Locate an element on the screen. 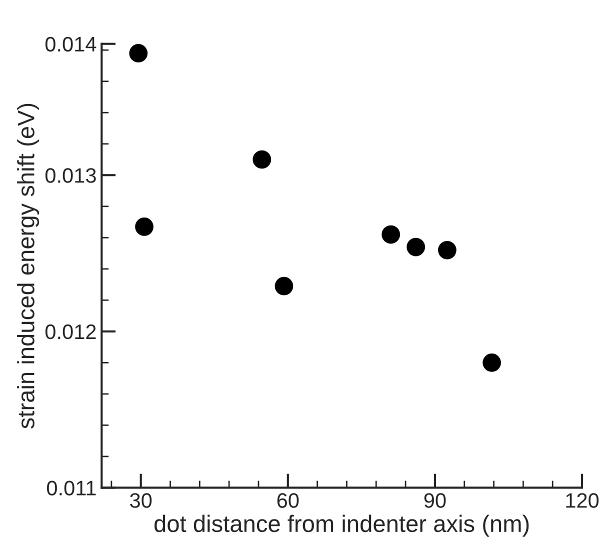 The image size is (605, 548). y-tick-label: 0.014 is located at coordinates (70, 44).